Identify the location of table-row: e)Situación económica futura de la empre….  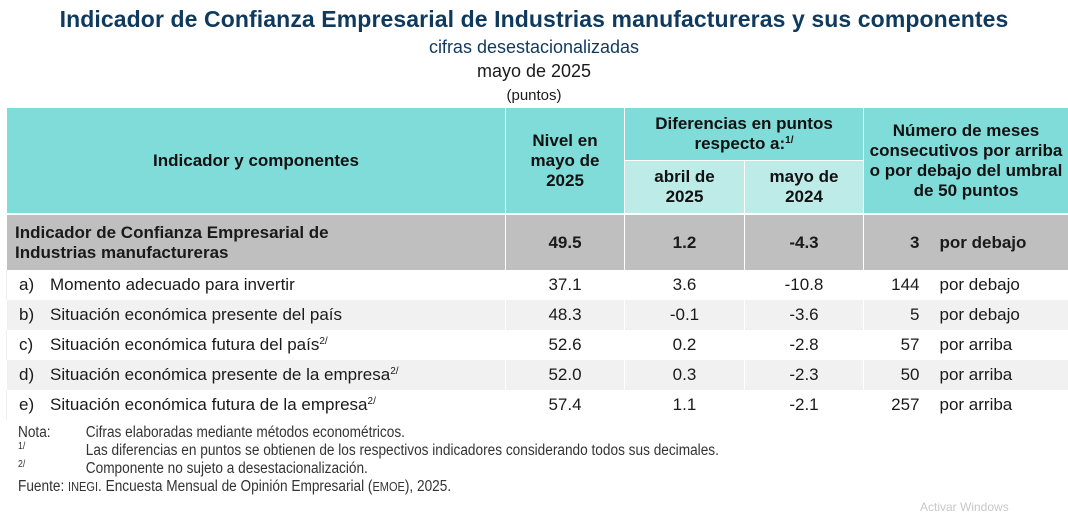
(537, 405).